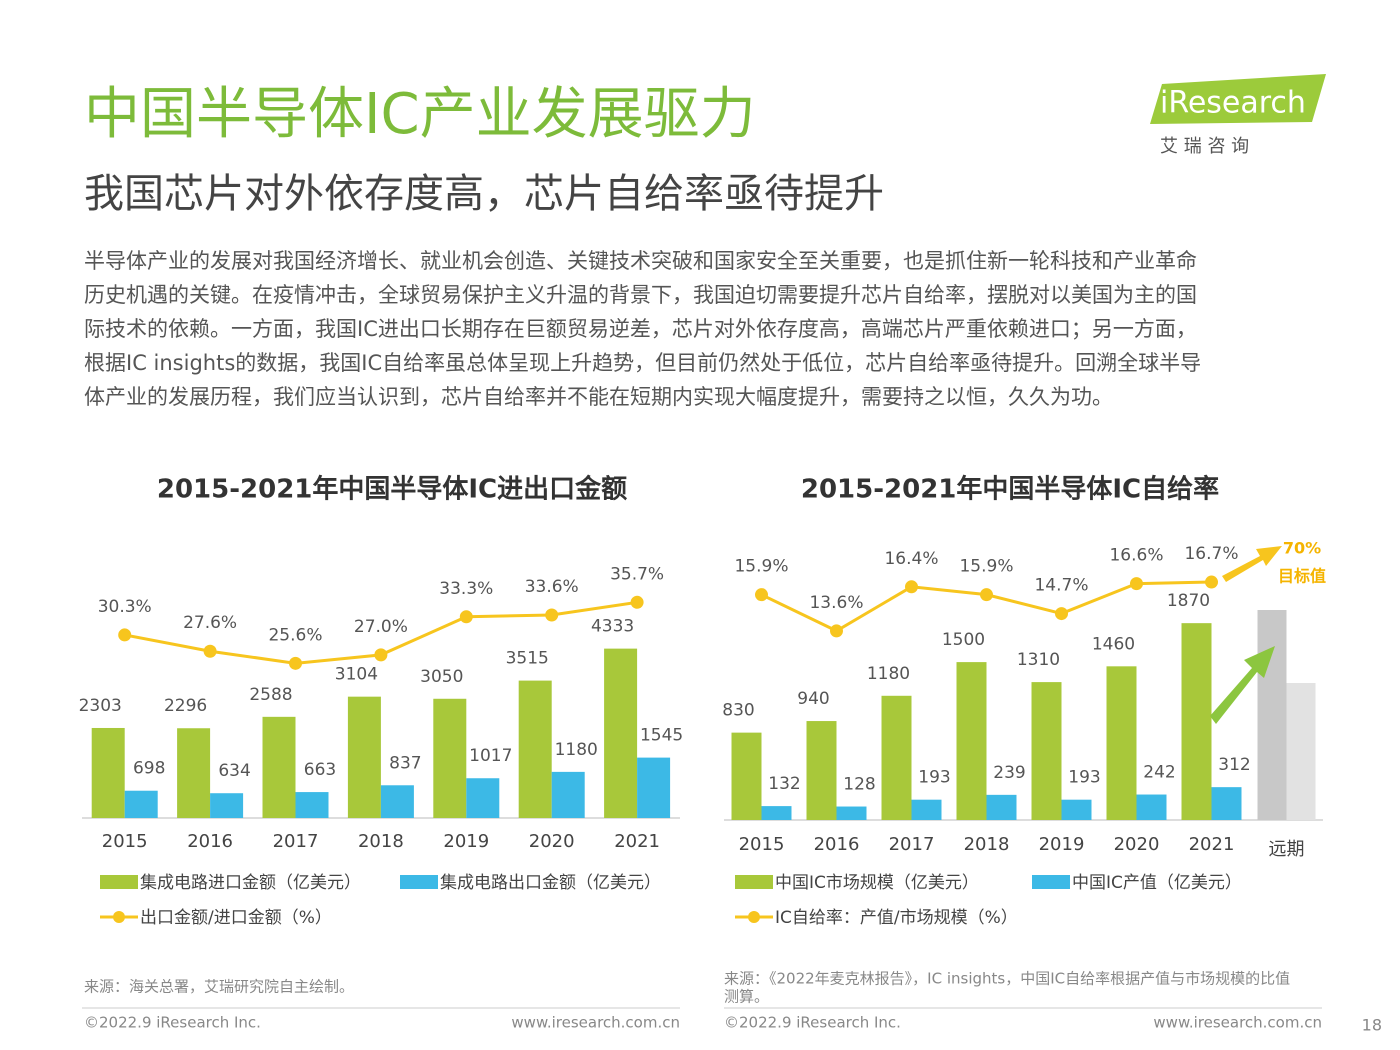  What do you see at coordinates (550, 883) in the screenshot?
I see `legend-label: 集成电路出口金额（亿美元）` at bounding box center [550, 883].